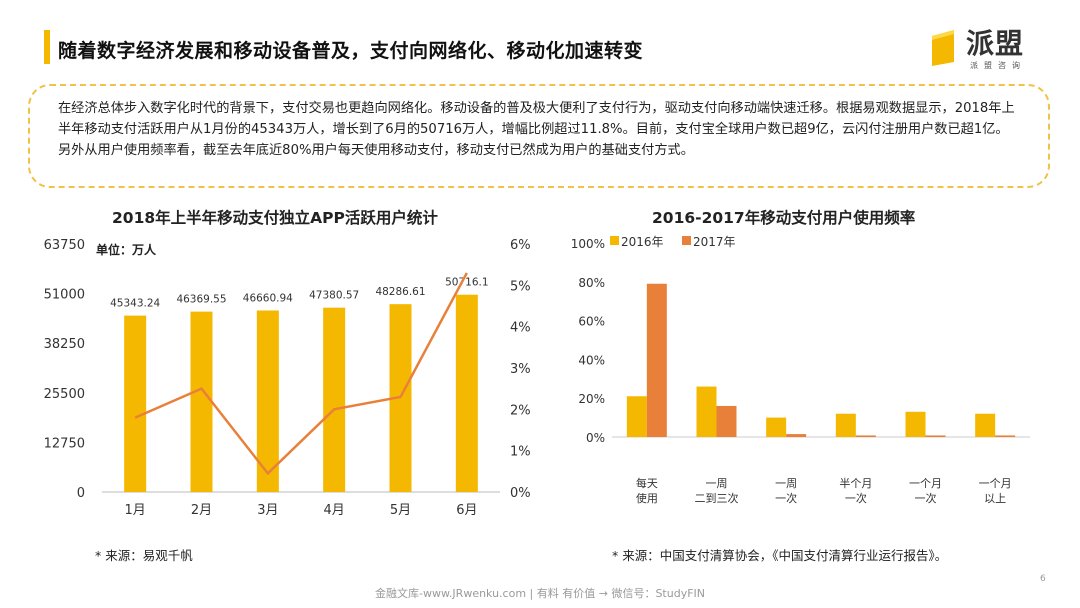 This screenshot has height=608, width=1080. I want to click on chart1-y2-tick: 2%, so click(520, 410).